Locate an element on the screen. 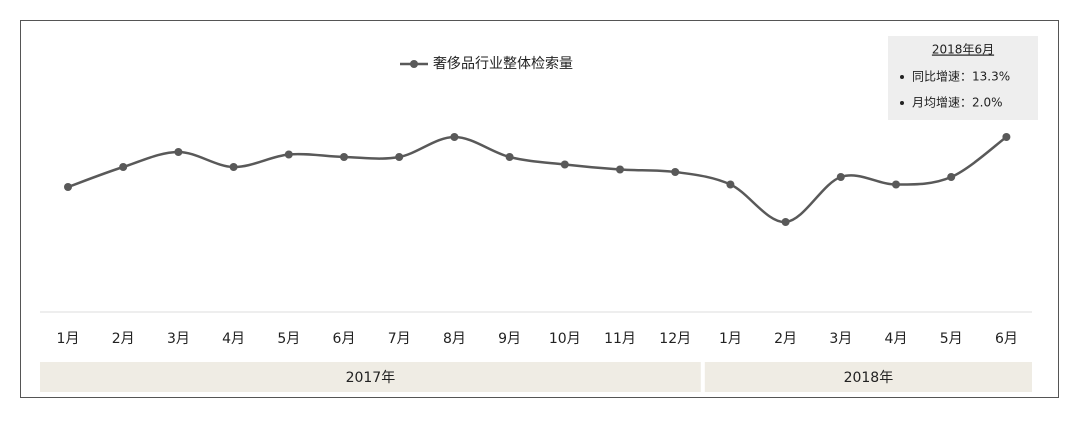  x-tick-label: 9月 is located at coordinates (509, 339).